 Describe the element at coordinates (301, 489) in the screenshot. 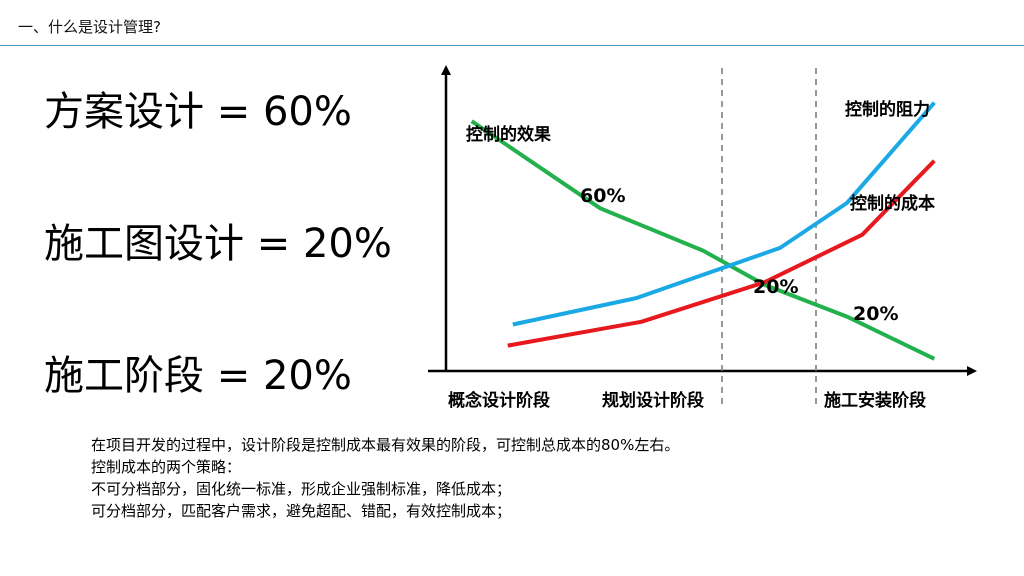

I see `body-line: 不可分档部分，固化统一标准，形成企业强制标准，降低成本；` at that location.